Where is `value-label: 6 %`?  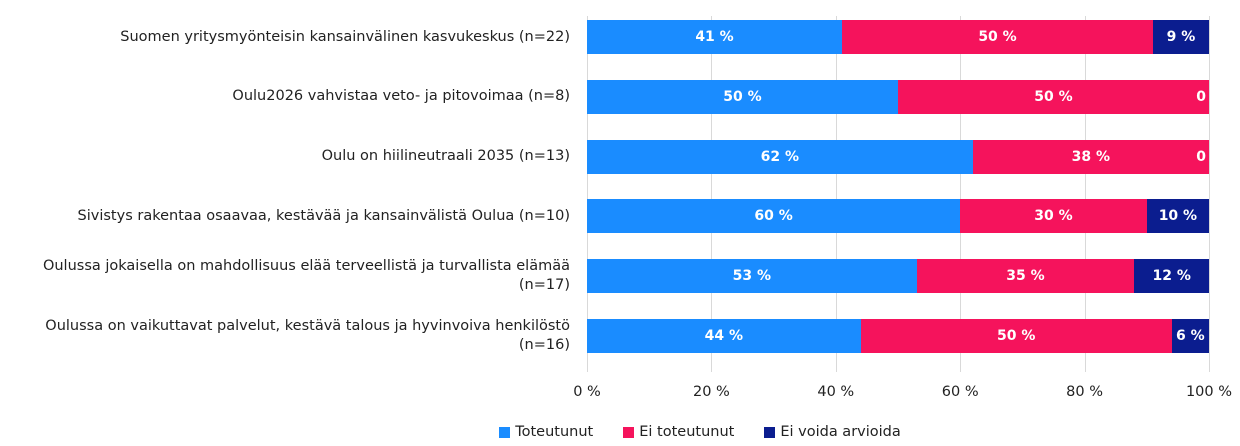 value-label: 6 % is located at coordinates (1190, 336).